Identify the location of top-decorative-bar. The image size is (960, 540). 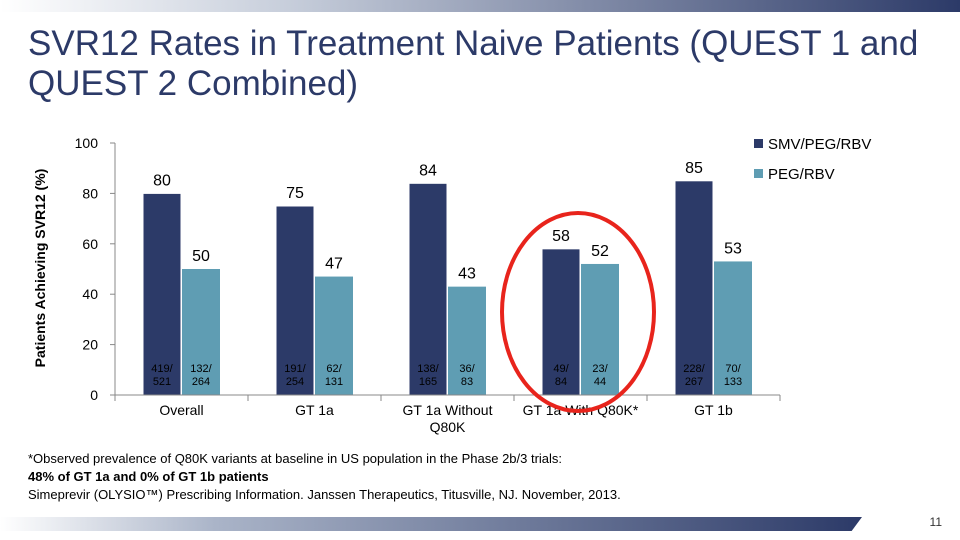
(480, 6).